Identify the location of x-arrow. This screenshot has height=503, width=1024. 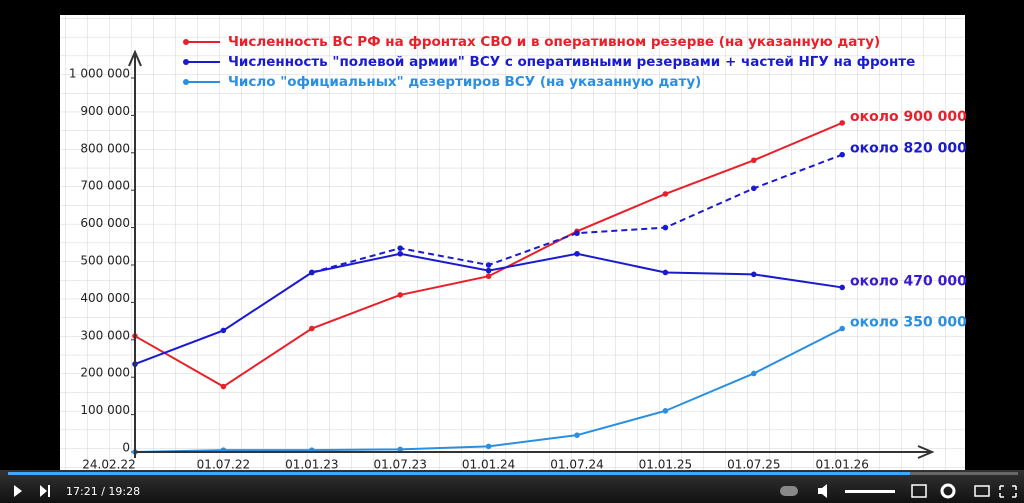
(926, 452).